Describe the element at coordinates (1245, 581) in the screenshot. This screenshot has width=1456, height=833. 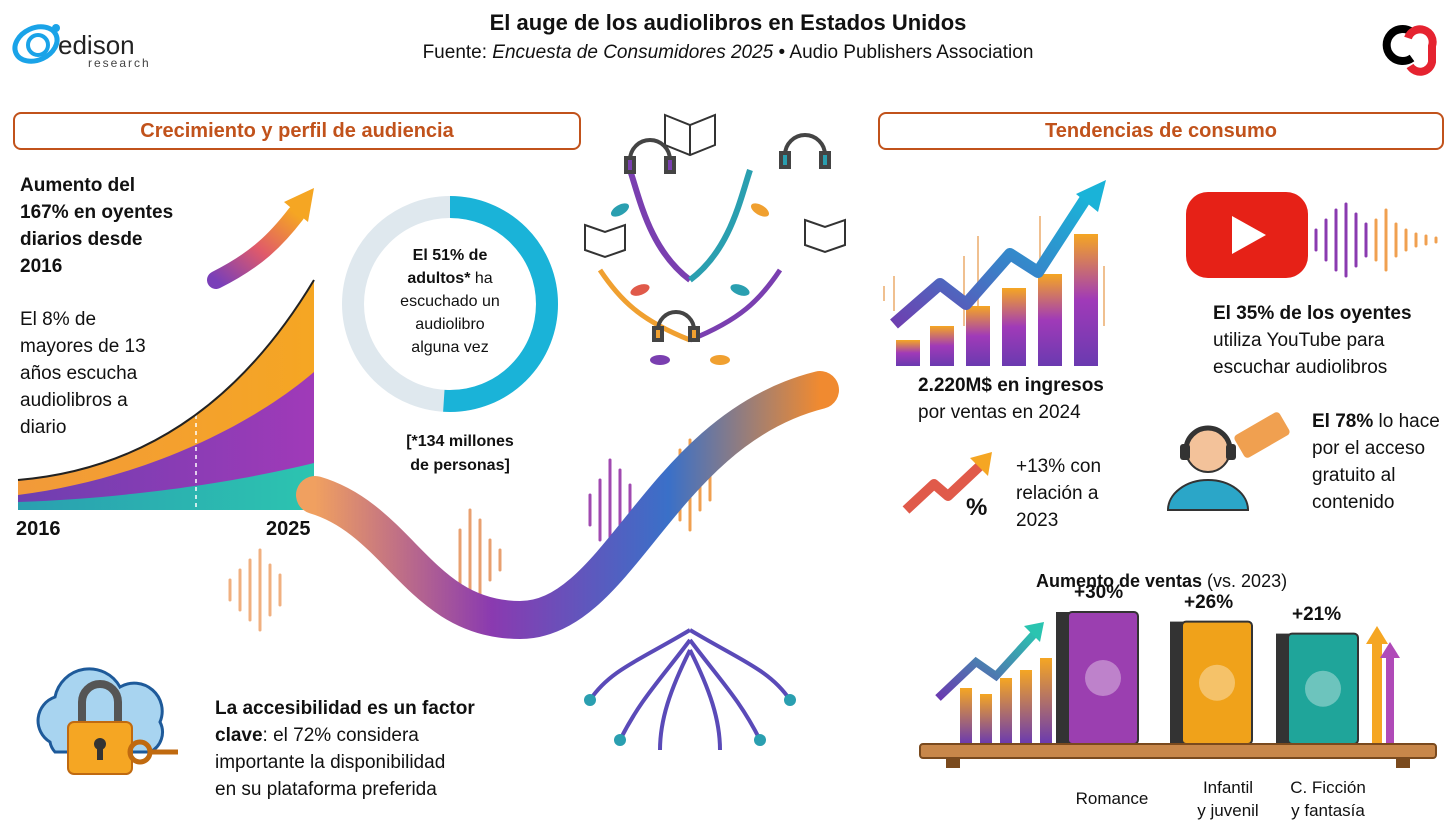
I see `sales-title-rest: (vs. 2023)` at that location.